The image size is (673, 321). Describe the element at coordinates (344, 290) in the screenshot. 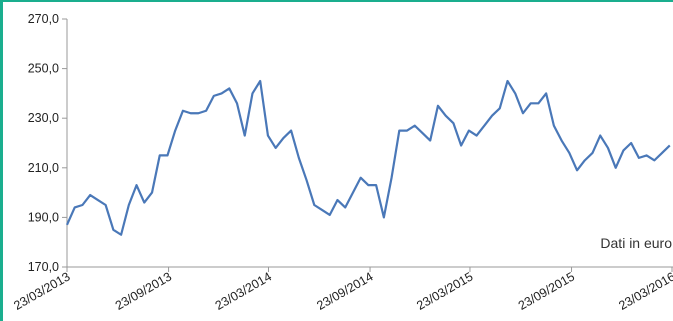

I see `x-tick-label: 23/09/2014` at that location.